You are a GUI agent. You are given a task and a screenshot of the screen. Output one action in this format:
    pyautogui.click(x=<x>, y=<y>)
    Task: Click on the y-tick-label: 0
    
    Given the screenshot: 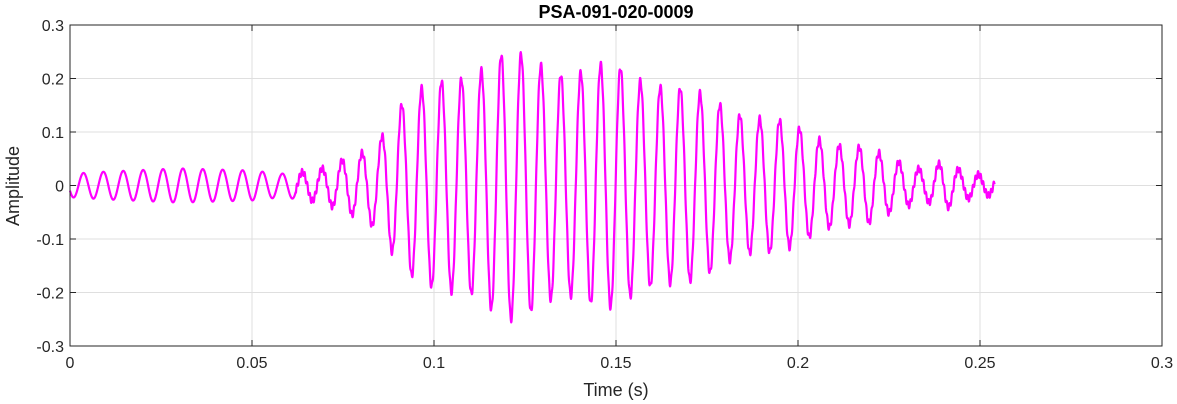 What is the action you would take?
    pyautogui.click(x=59, y=187)
    